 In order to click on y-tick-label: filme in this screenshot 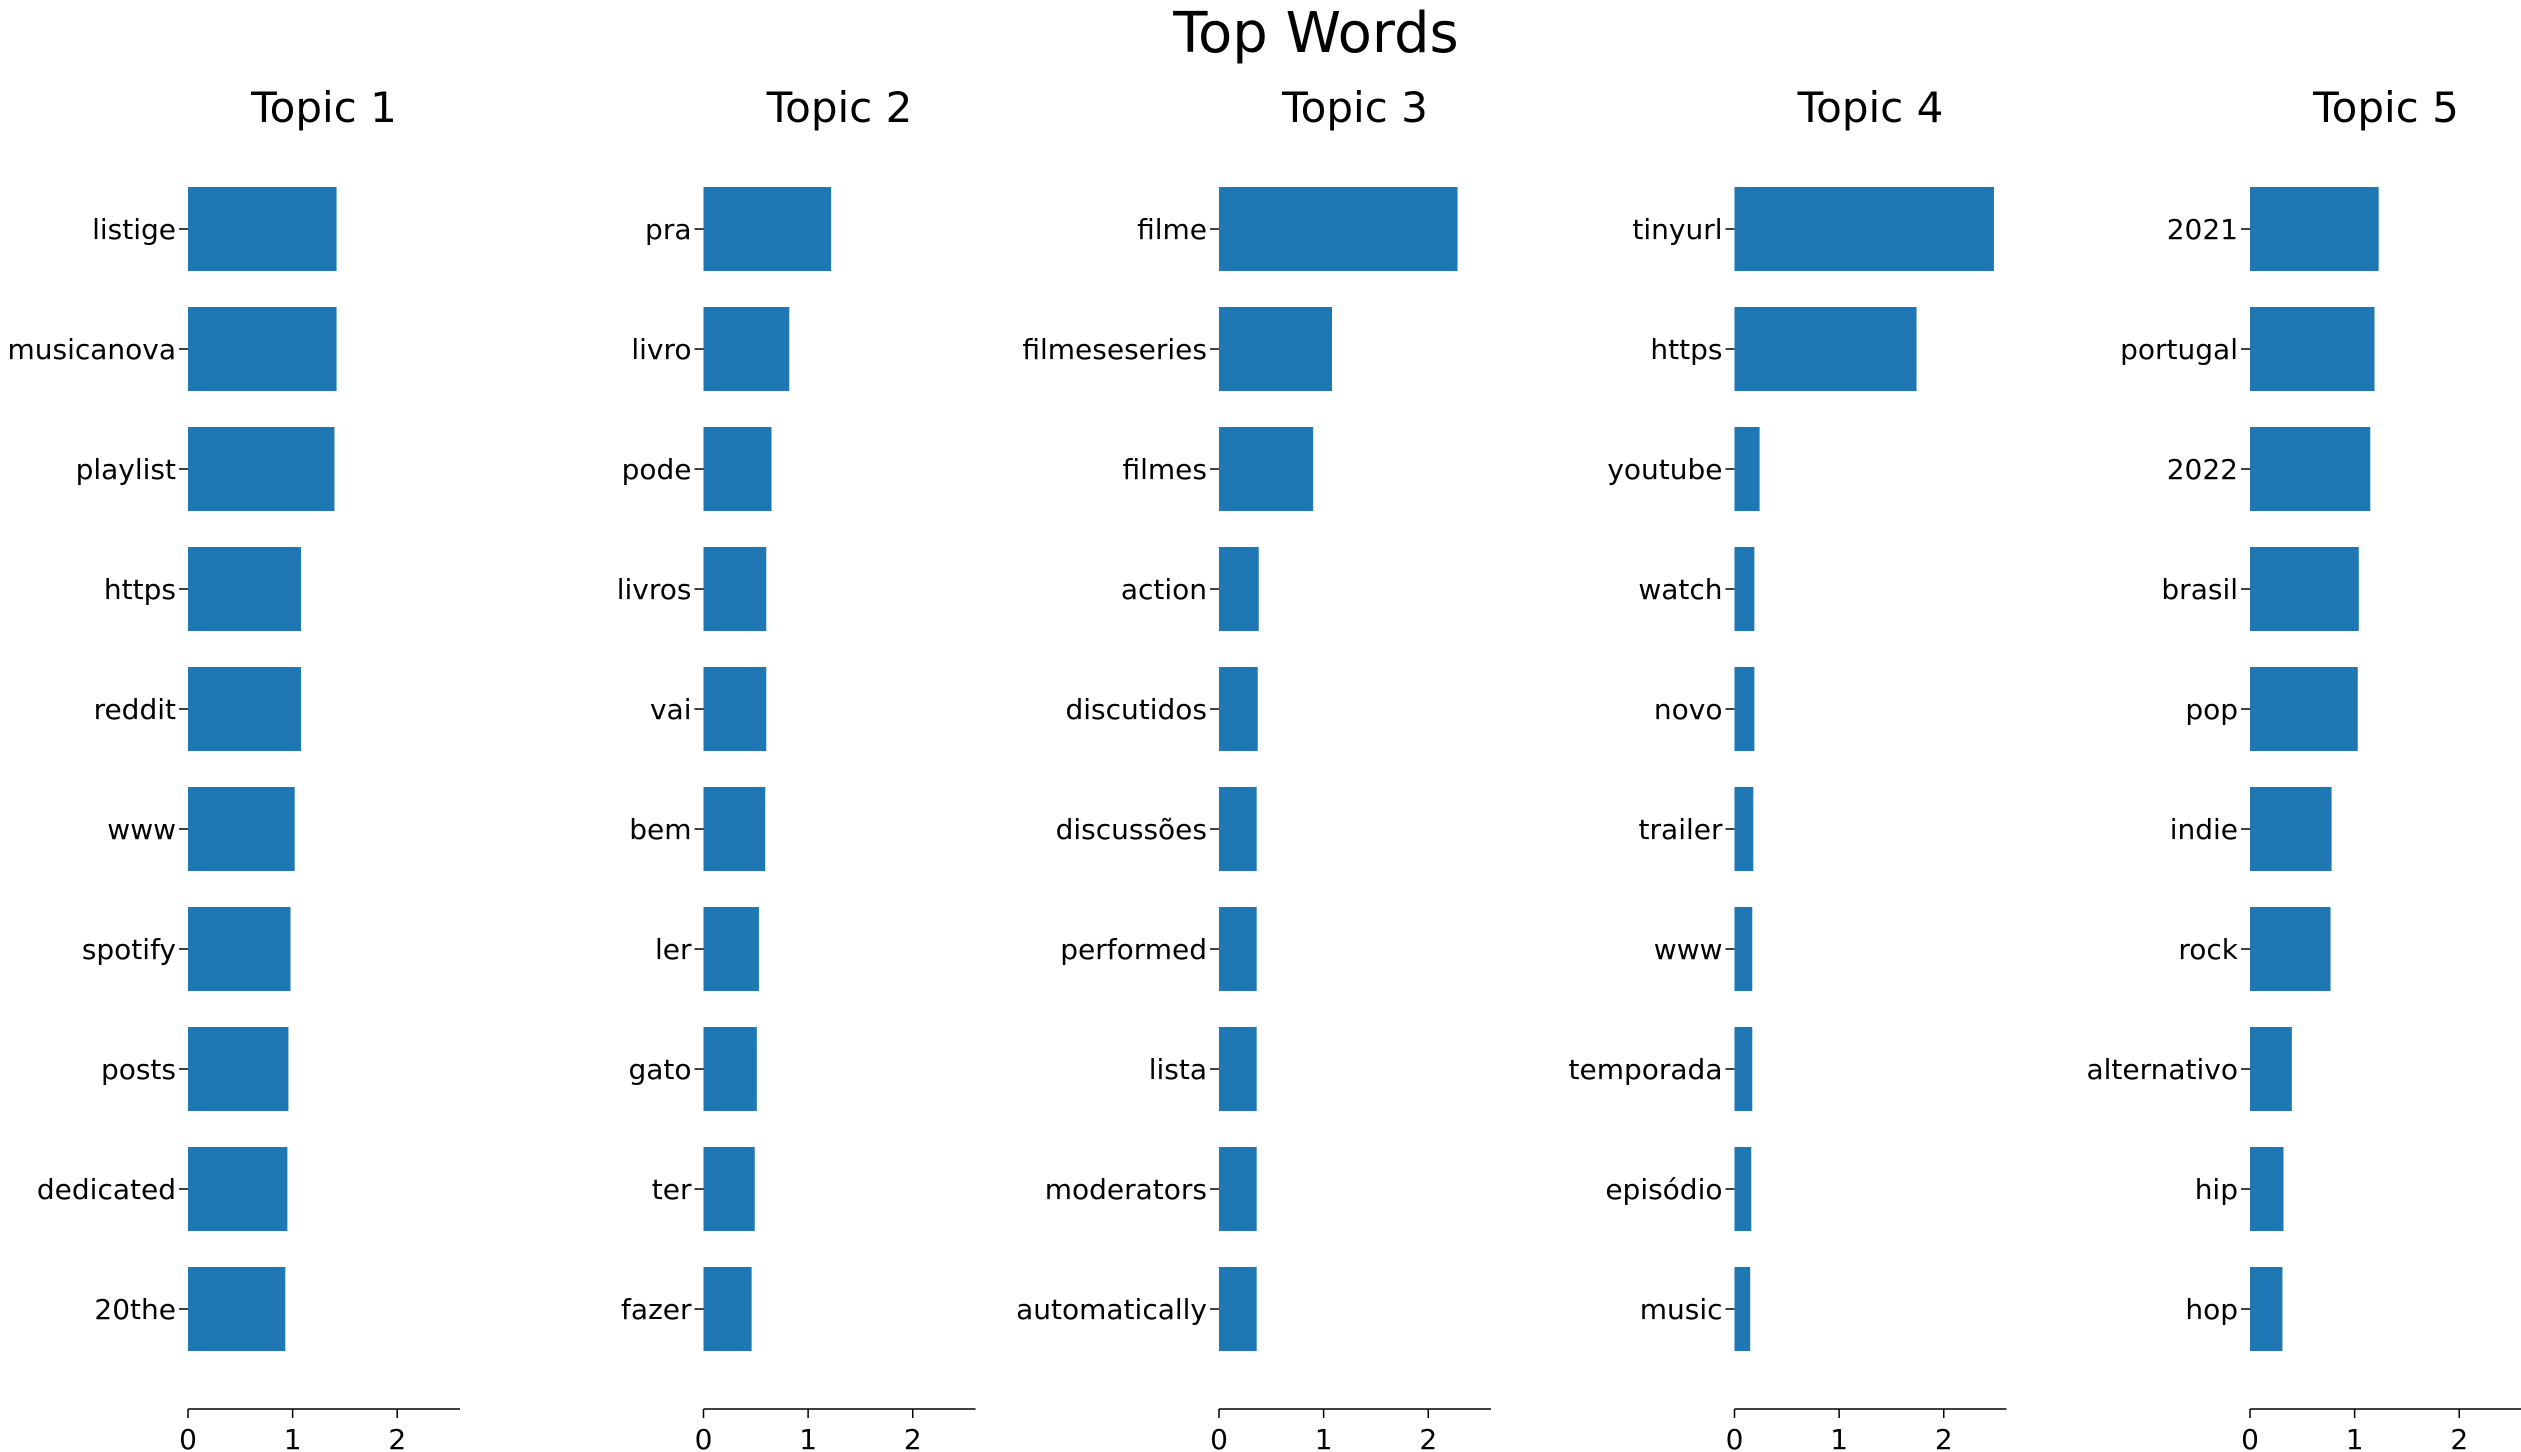, I will do `click(1172, 229)`.